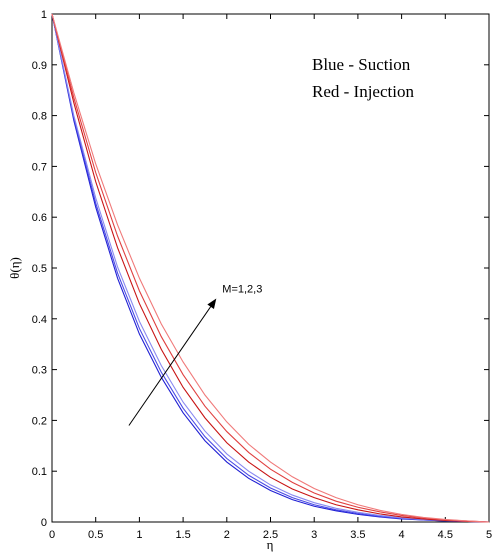  What do you see at coordinates (182, 535) in the screenshot?
I see `x-tick-label: 1.5` at bounding box center [182, 535].